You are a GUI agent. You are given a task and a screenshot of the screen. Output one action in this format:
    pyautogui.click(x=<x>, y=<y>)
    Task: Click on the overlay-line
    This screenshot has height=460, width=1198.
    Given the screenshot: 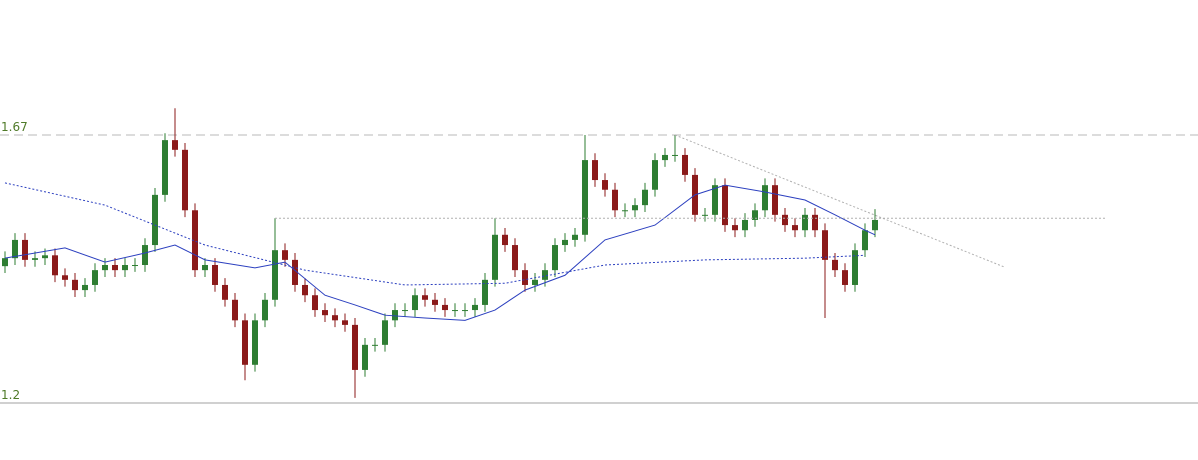 What is the action you would take?
    pyautogui.click(x=840, y=201)
    